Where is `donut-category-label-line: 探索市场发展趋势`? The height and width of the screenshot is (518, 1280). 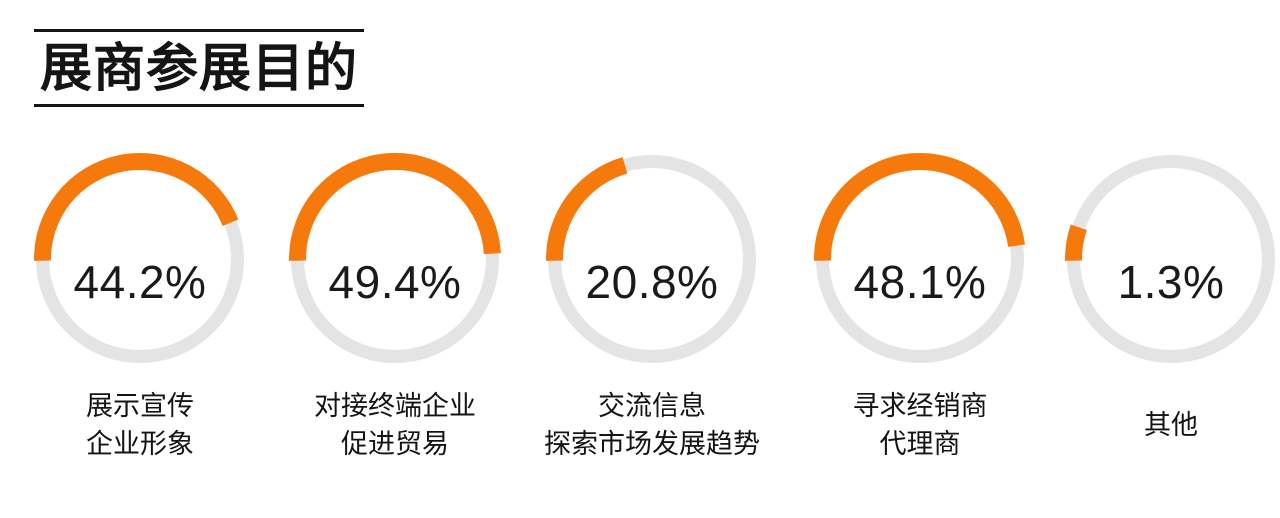 donut-category-label-line: 探索市场发展趋势 is located at coordinates (652, 444).